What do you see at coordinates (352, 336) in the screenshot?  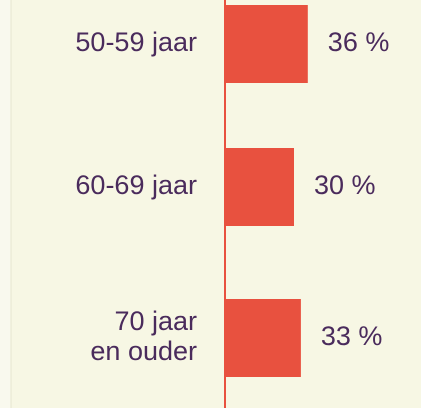 I see `value-label: 33 %` at bounding box center [352, 336].